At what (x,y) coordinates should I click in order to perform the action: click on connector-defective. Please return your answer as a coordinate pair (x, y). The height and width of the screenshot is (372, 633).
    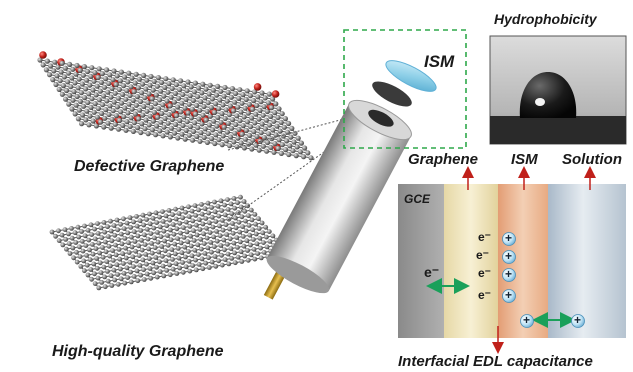
    Looking at the image, I should click on (299, 131).